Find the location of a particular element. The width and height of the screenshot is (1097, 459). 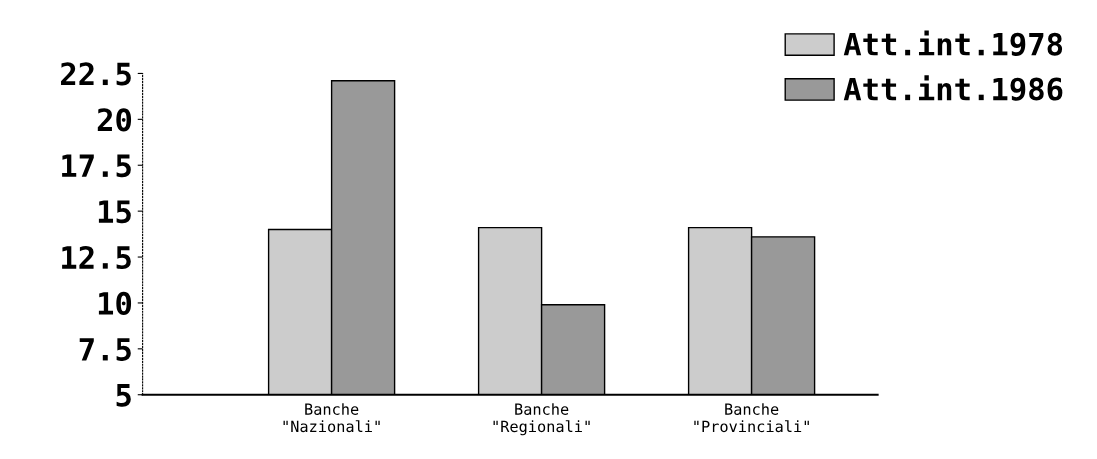

y-tick-label: 12.5 is located at coordinates (96, 257).